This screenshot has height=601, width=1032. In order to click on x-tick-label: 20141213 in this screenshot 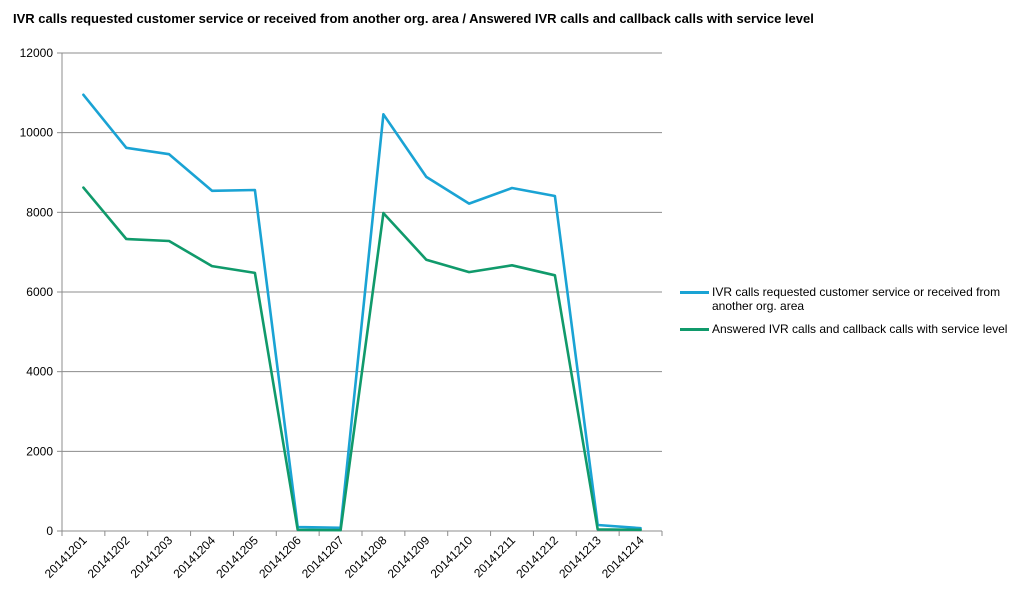, I will do `click(580, 557)`.